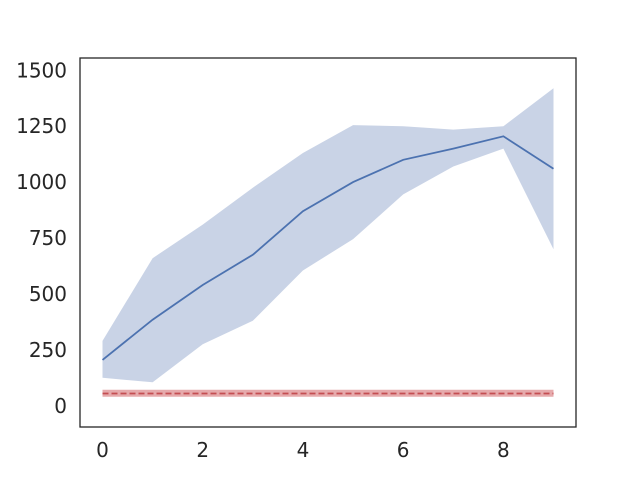 The width and height of the screenshot is (640, 480). I want to click on y-tick-label: 0, so click(60, 406).